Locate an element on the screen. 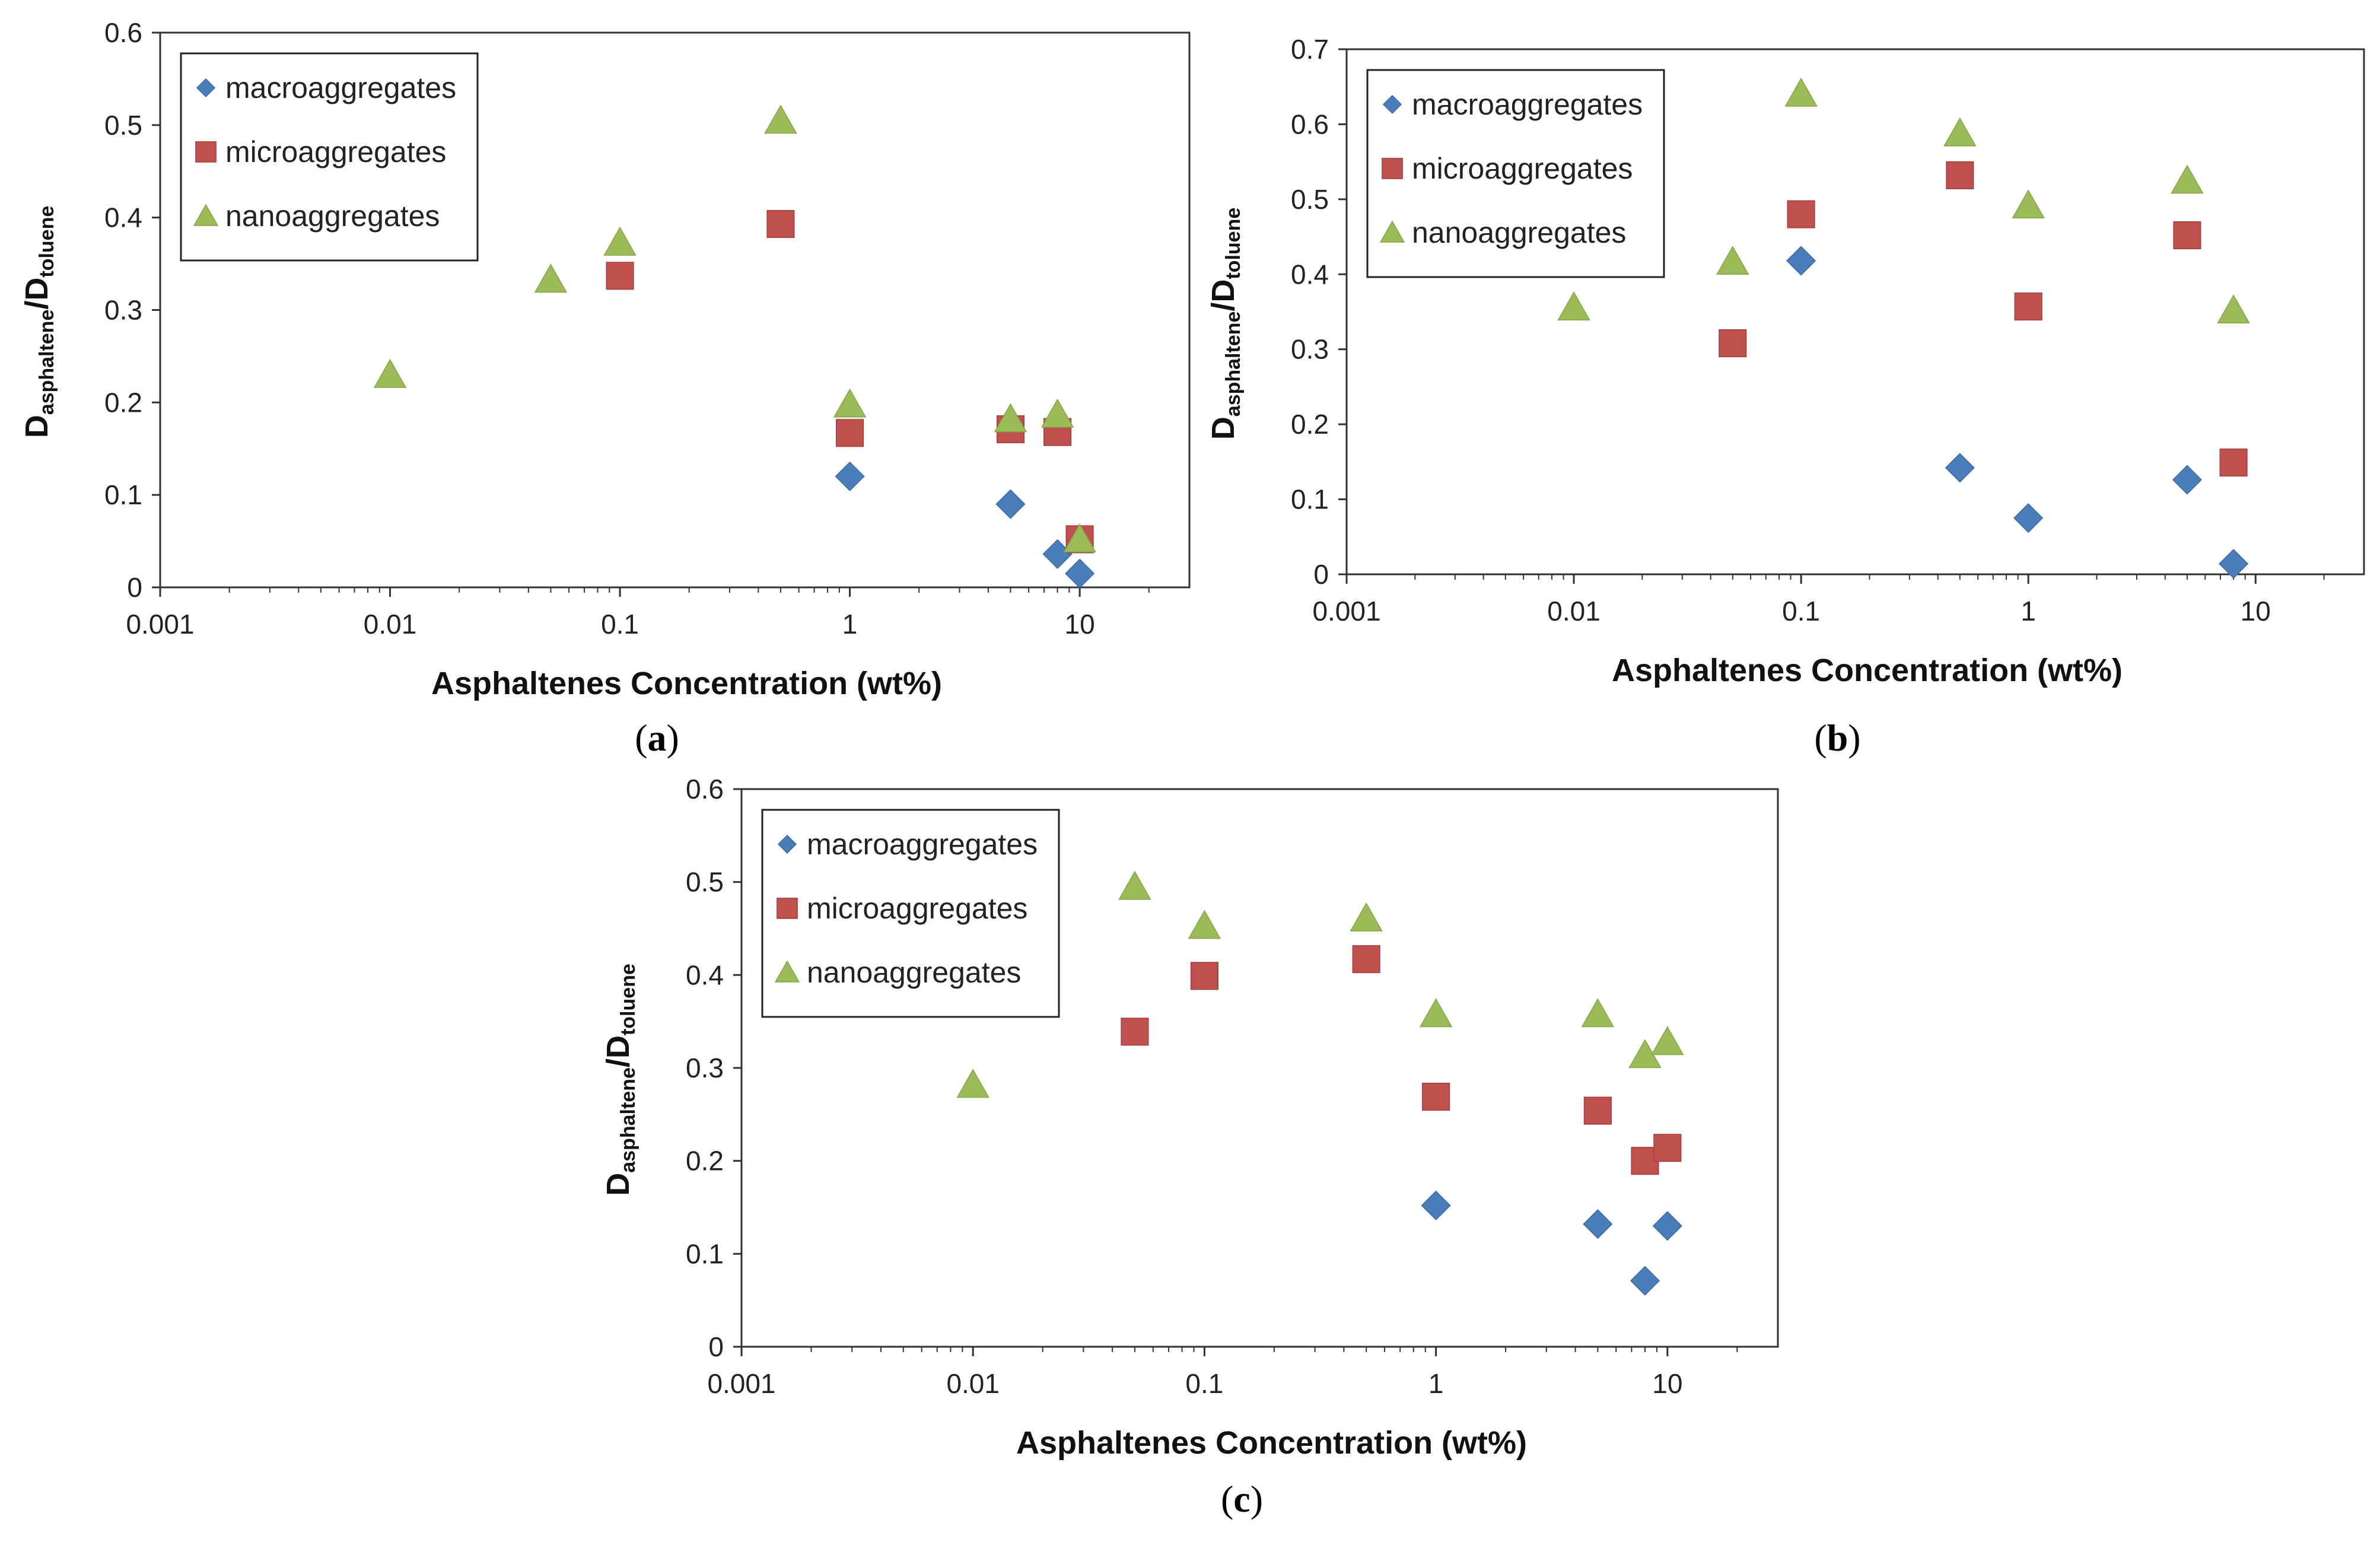 The height and width of the screenshot is (1555, 2380). y-axis-title-subscript: asphaltene is located at coordinates (47, 362).